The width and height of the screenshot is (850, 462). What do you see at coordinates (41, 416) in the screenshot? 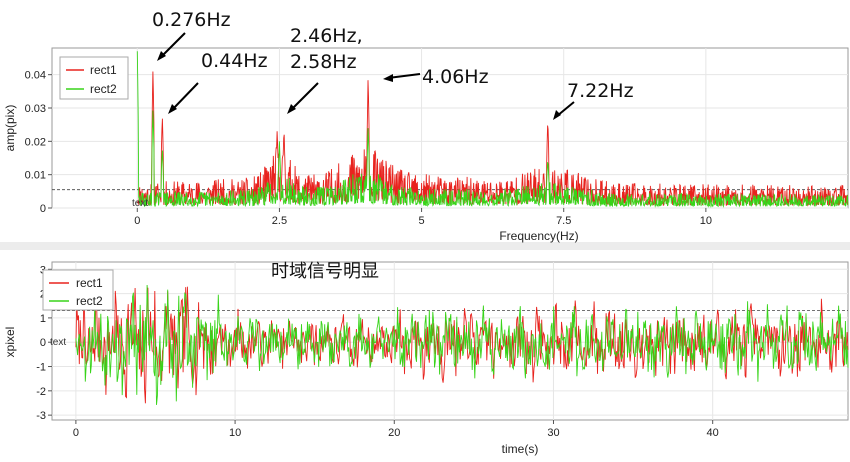
I see `y-tick-label: -3` at bounding box center [41, 416].